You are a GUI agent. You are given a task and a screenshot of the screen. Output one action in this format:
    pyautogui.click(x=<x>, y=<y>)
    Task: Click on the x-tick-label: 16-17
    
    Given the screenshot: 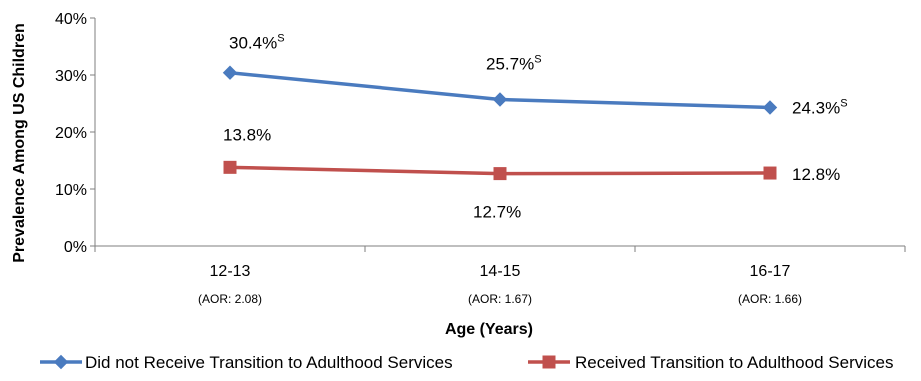 What is the action you would take?
    pyautogui.click(x=770, y=271)
    